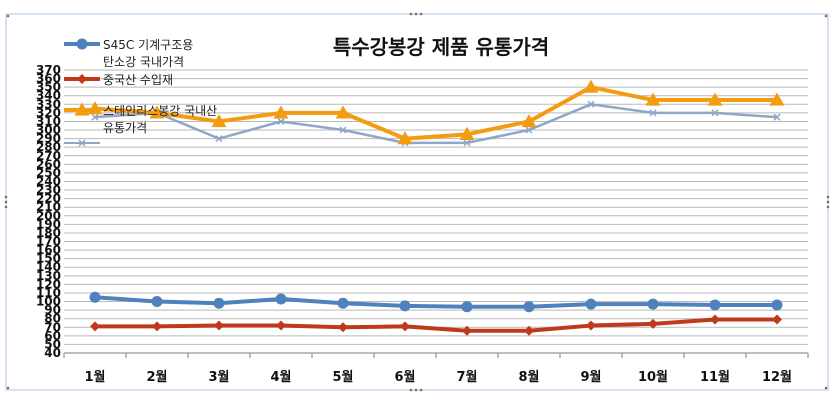 The image size is (835, 404). I want to click on y-tick-label: 40, so click(52, 353).